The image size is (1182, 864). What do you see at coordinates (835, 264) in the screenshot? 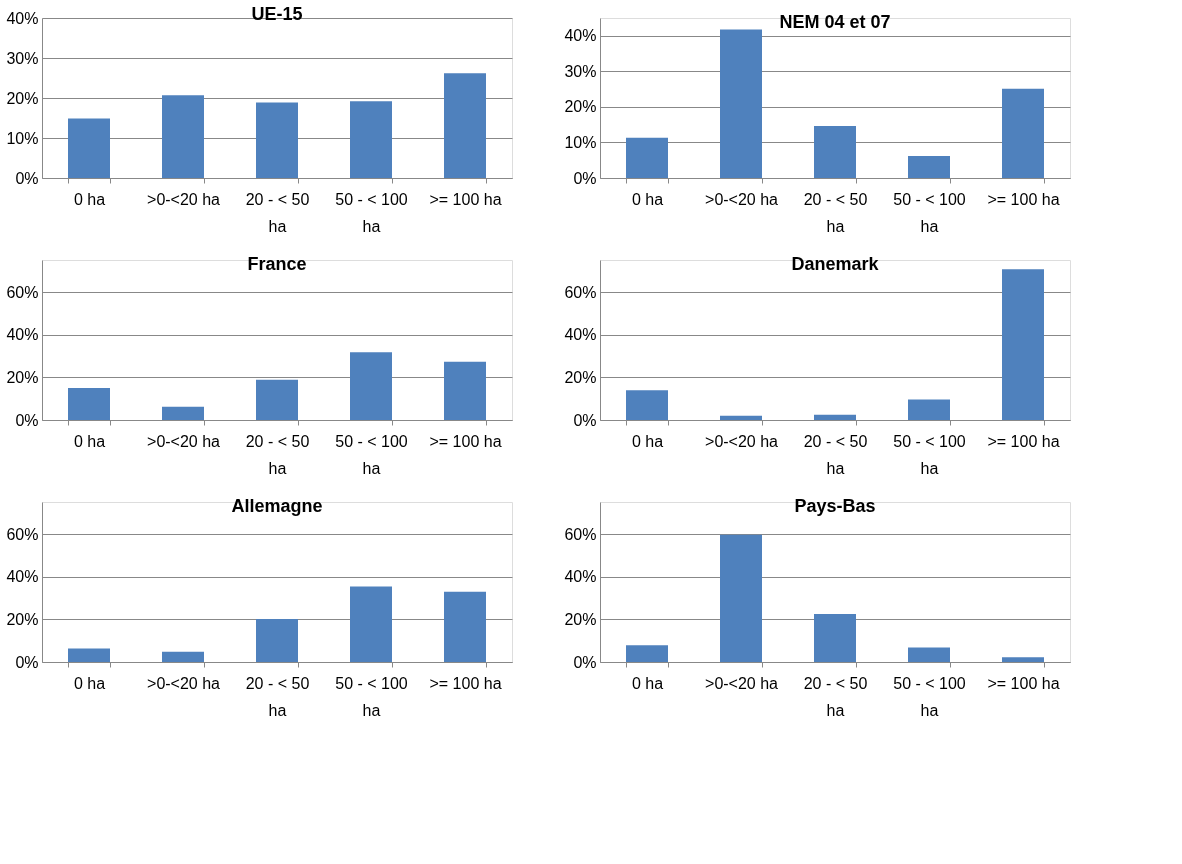
I see `chart-title: Danemark` at bounding box center [835, 264].